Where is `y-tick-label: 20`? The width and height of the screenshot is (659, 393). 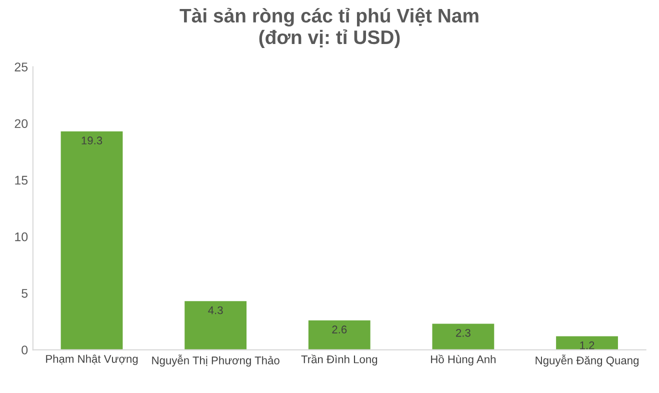
y-tick-label: 20 is located at coordinates (21, 123).